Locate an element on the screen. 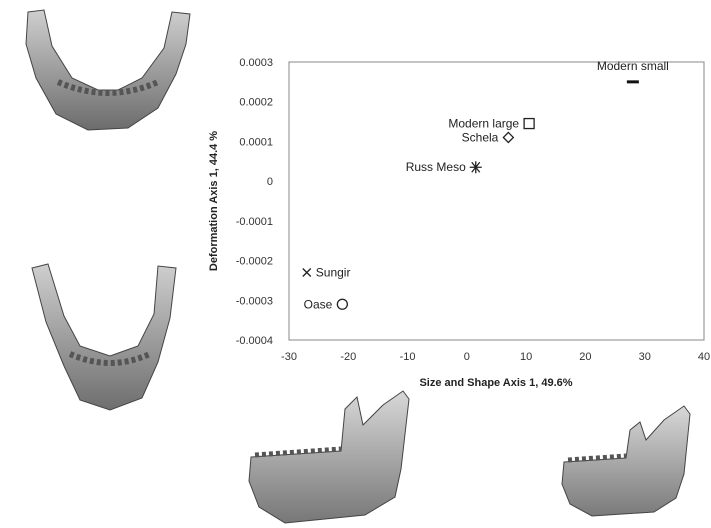 The width and height of the screenshot is (711, 528). x-axis-label: Size and Shape Axis 1, 49.6% is located at coordinates (495, 383).